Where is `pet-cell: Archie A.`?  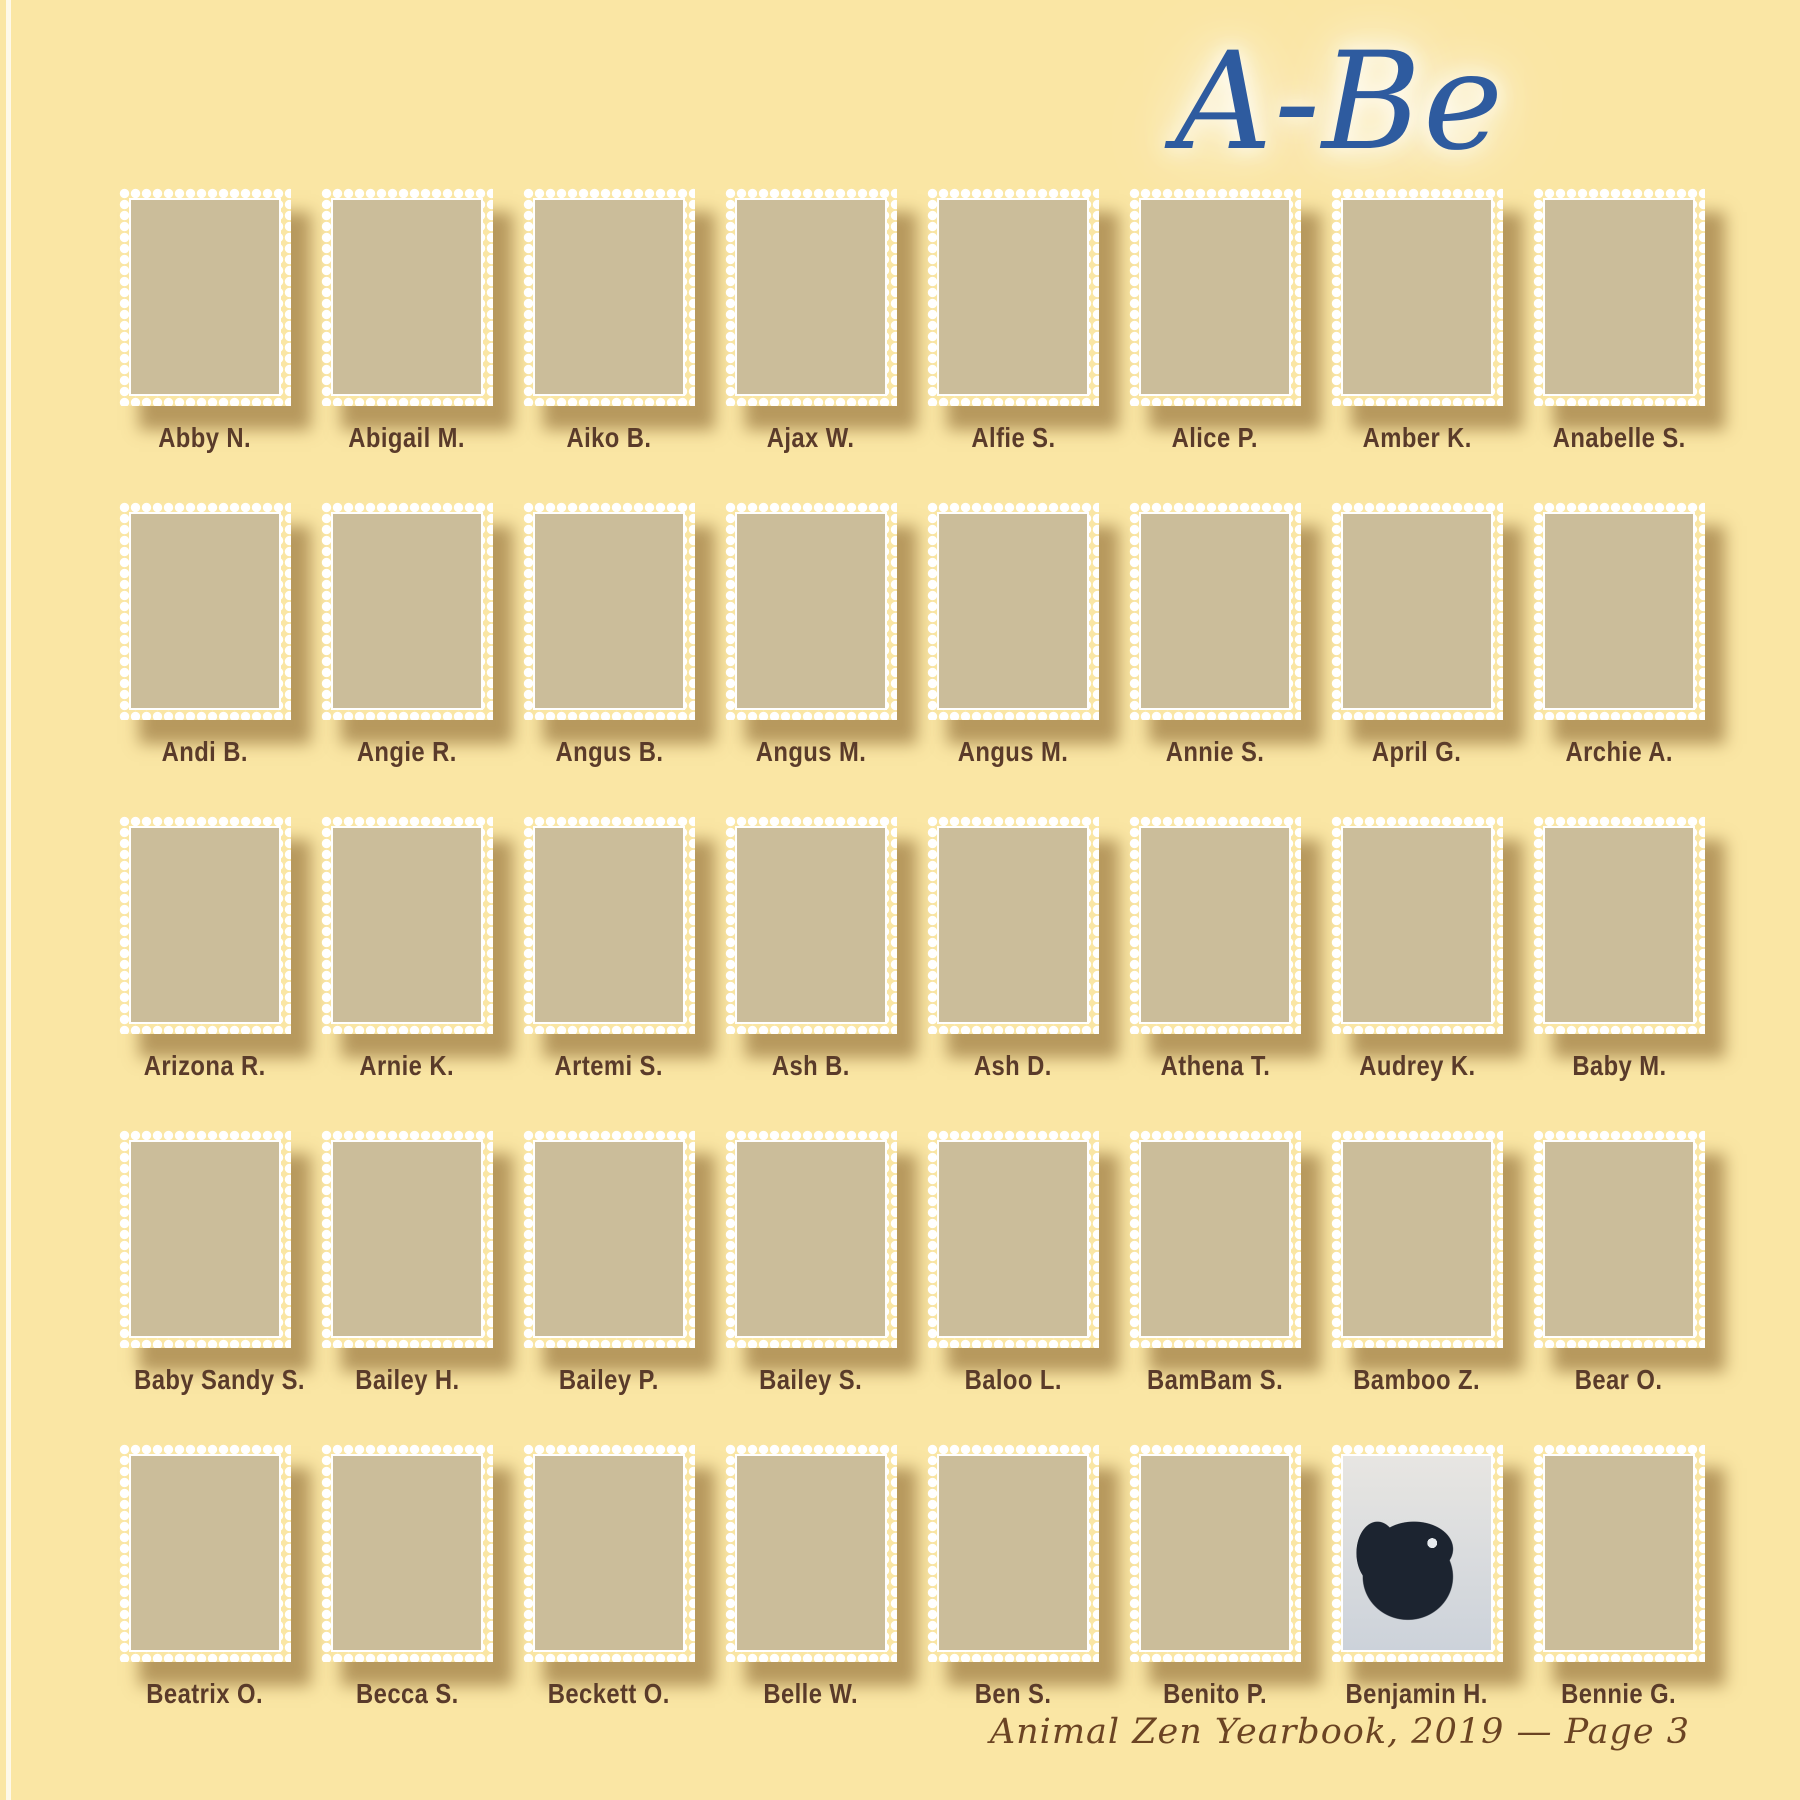 pet-cell: Archie A. is located at coordinates (1619, 635).